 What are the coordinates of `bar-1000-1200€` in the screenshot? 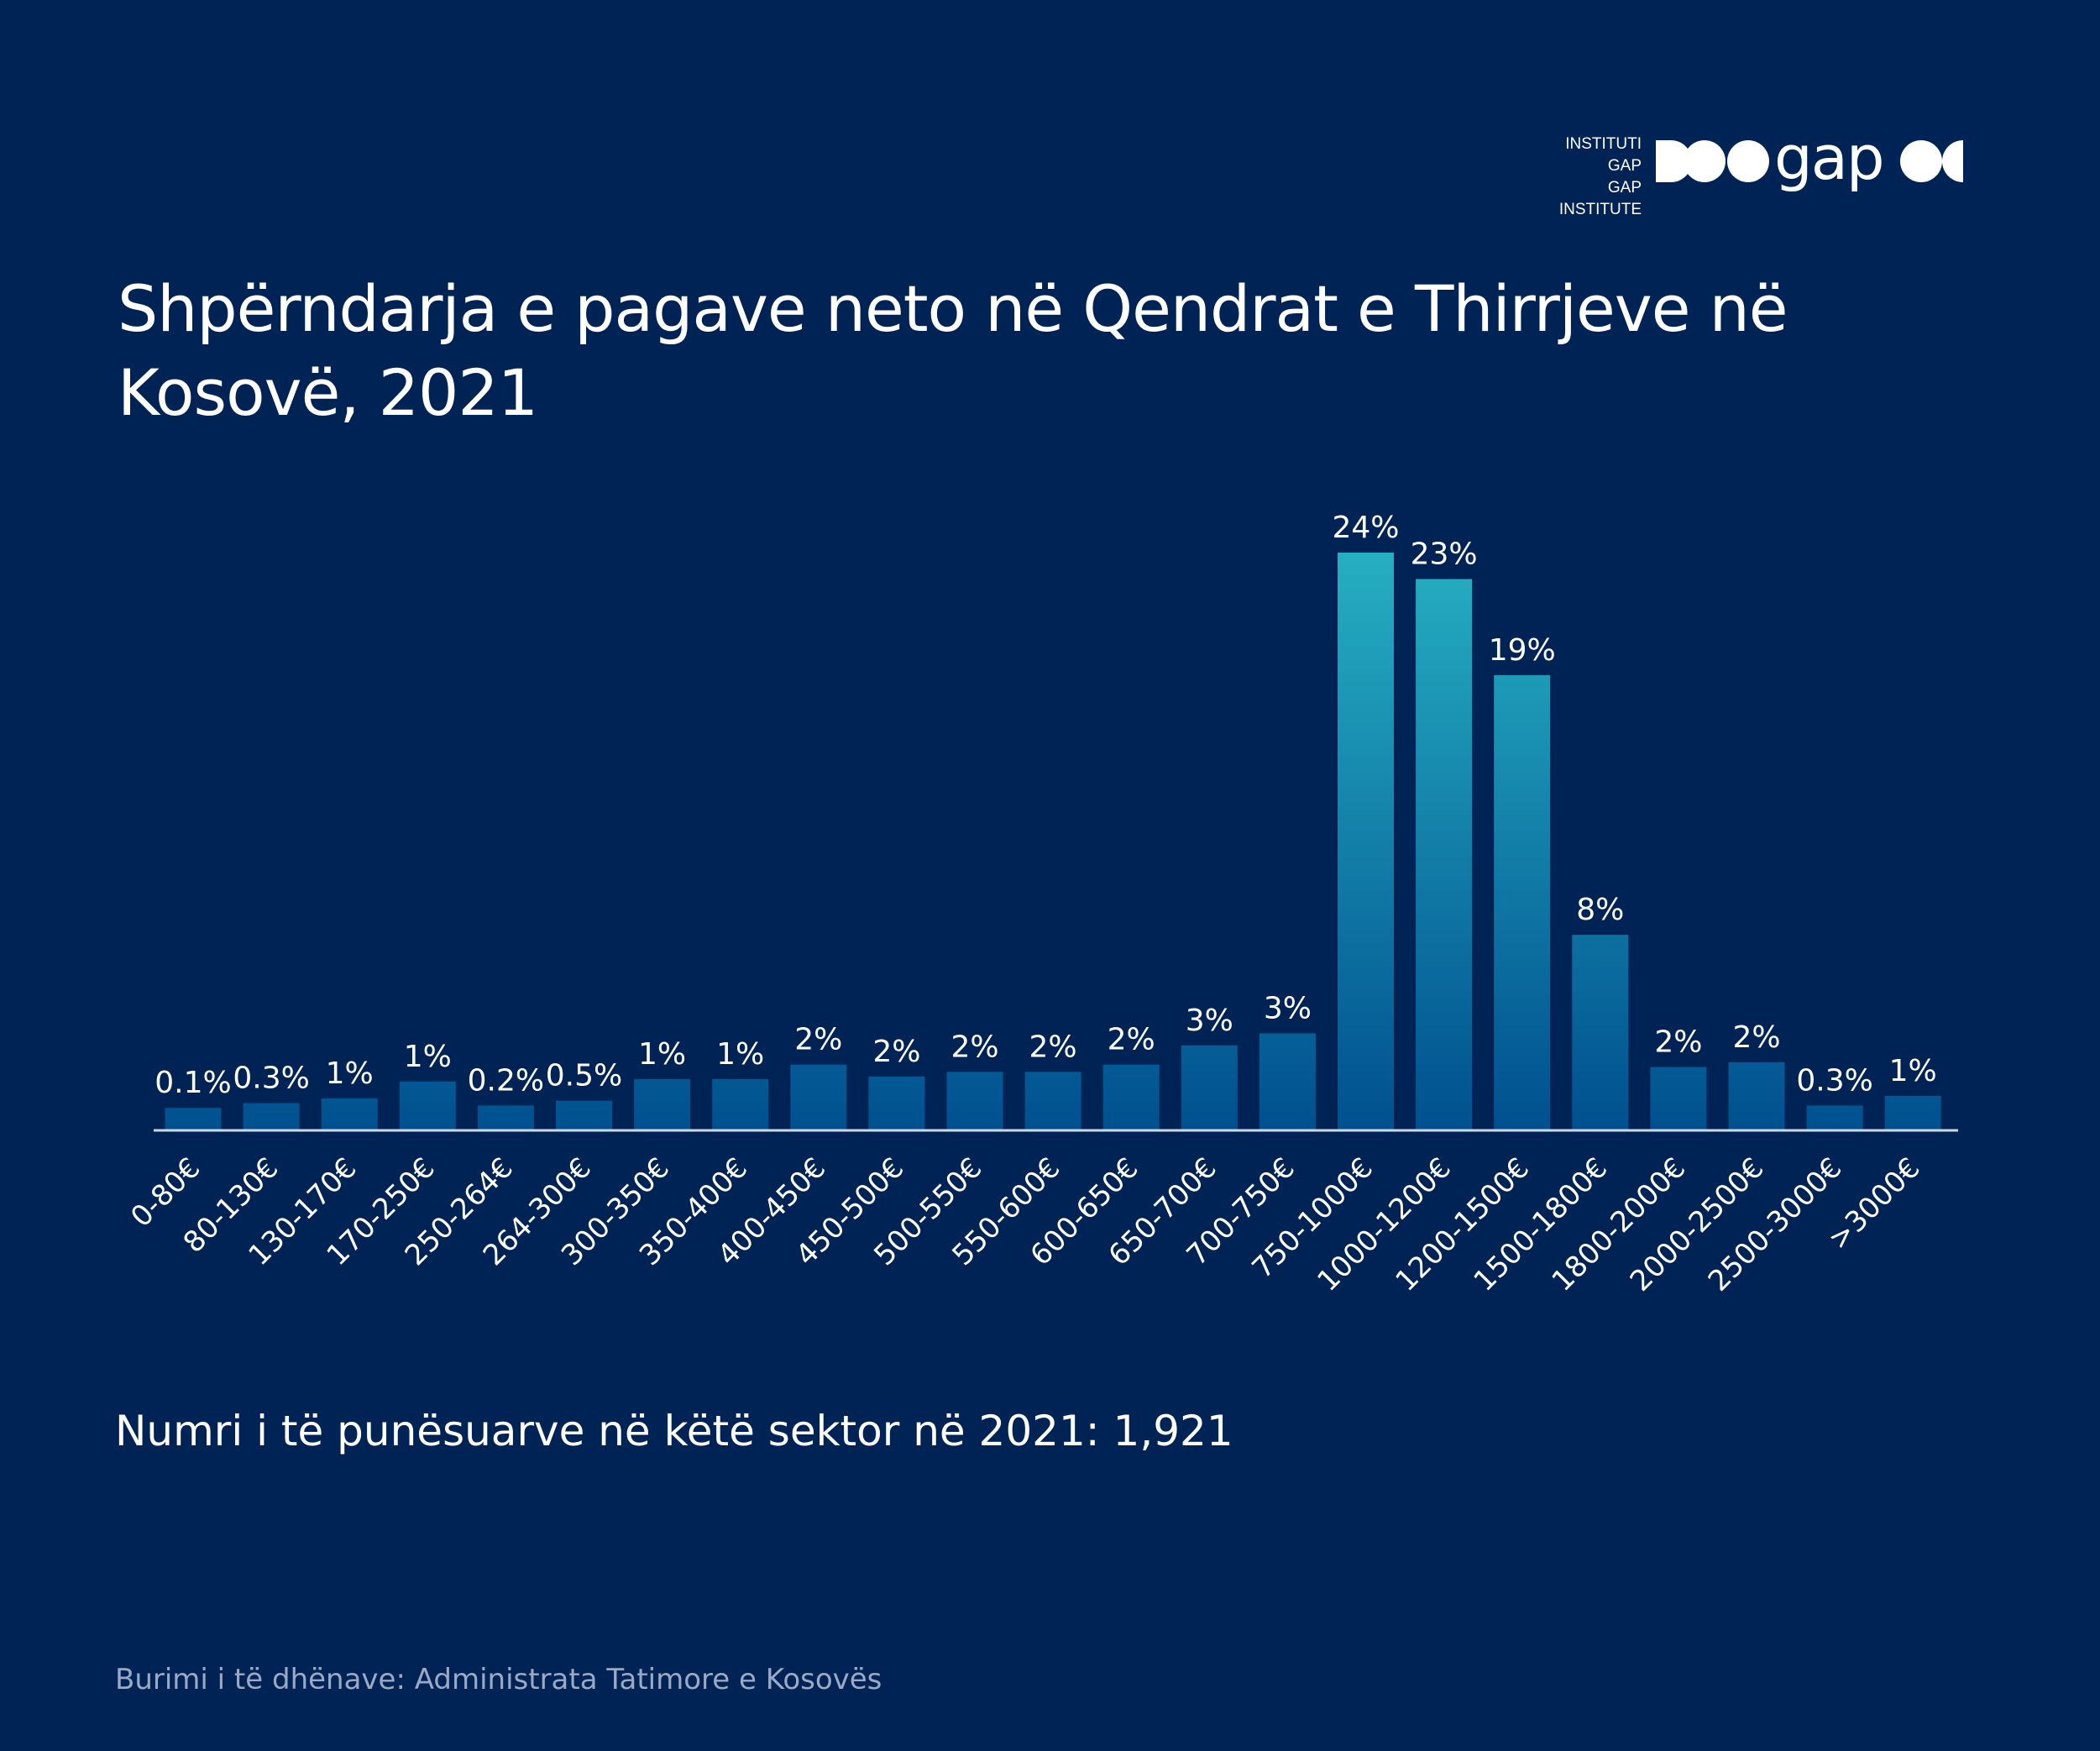 It's located at (1444, 854).